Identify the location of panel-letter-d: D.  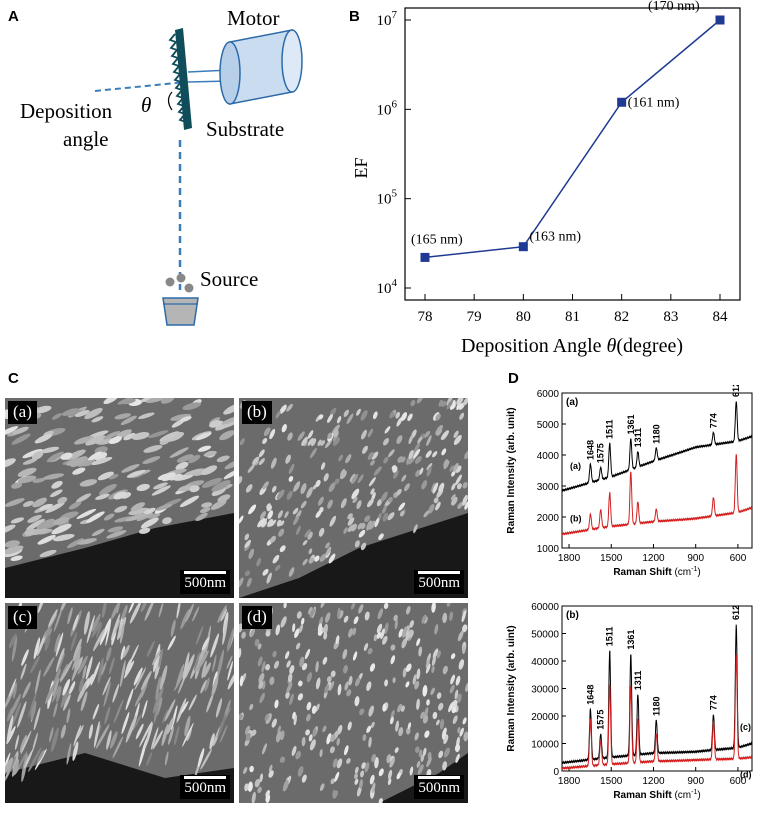
(513, 378).